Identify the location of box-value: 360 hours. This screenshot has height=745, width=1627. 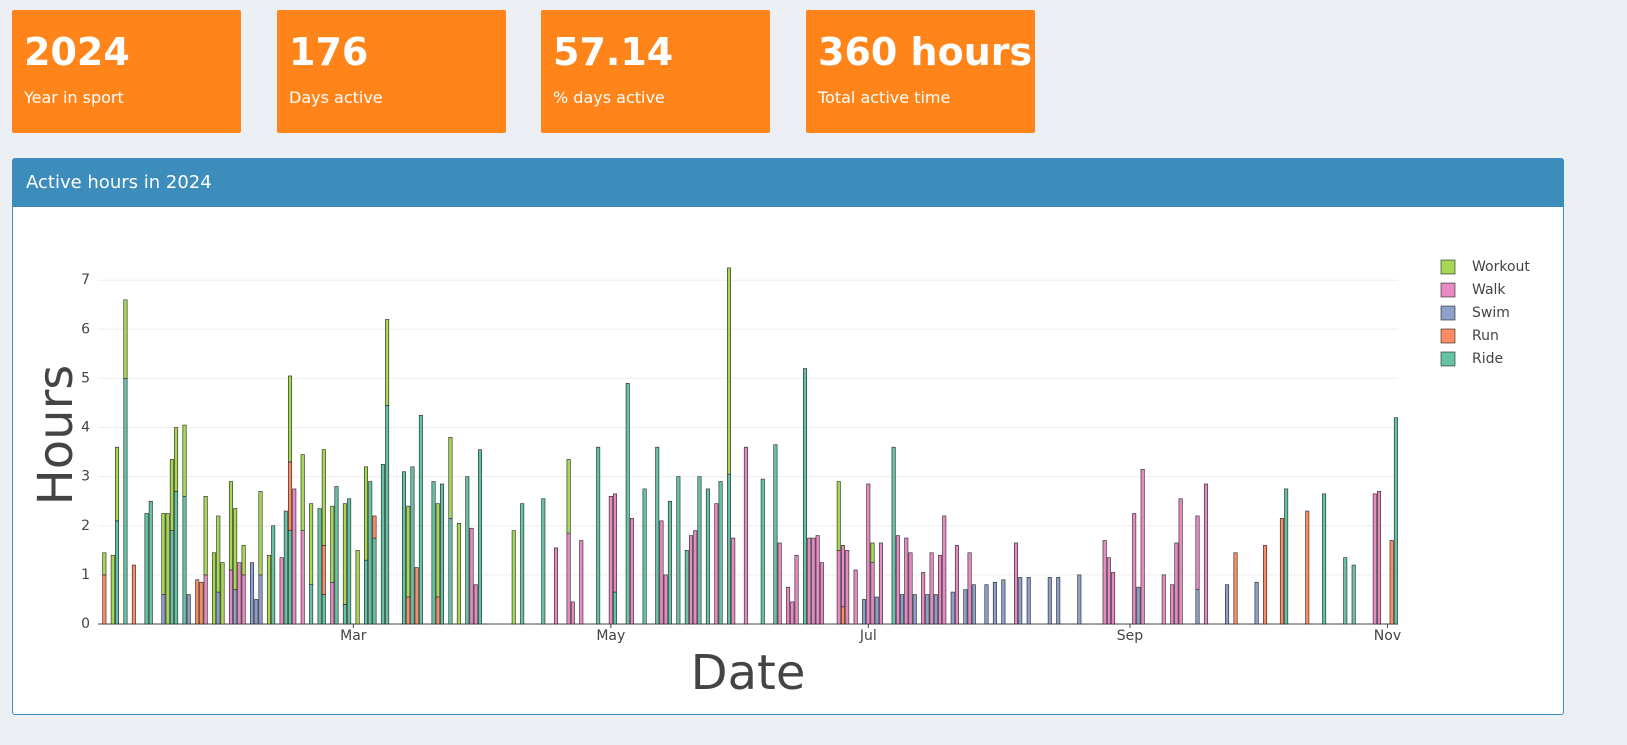
(925, 52).